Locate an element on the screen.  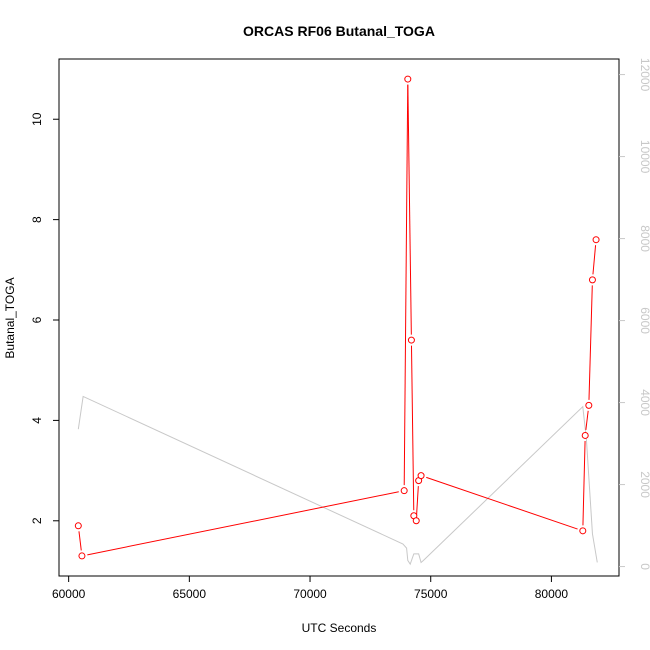
y-tick-label: 2 is located at coordinates (37, 520).